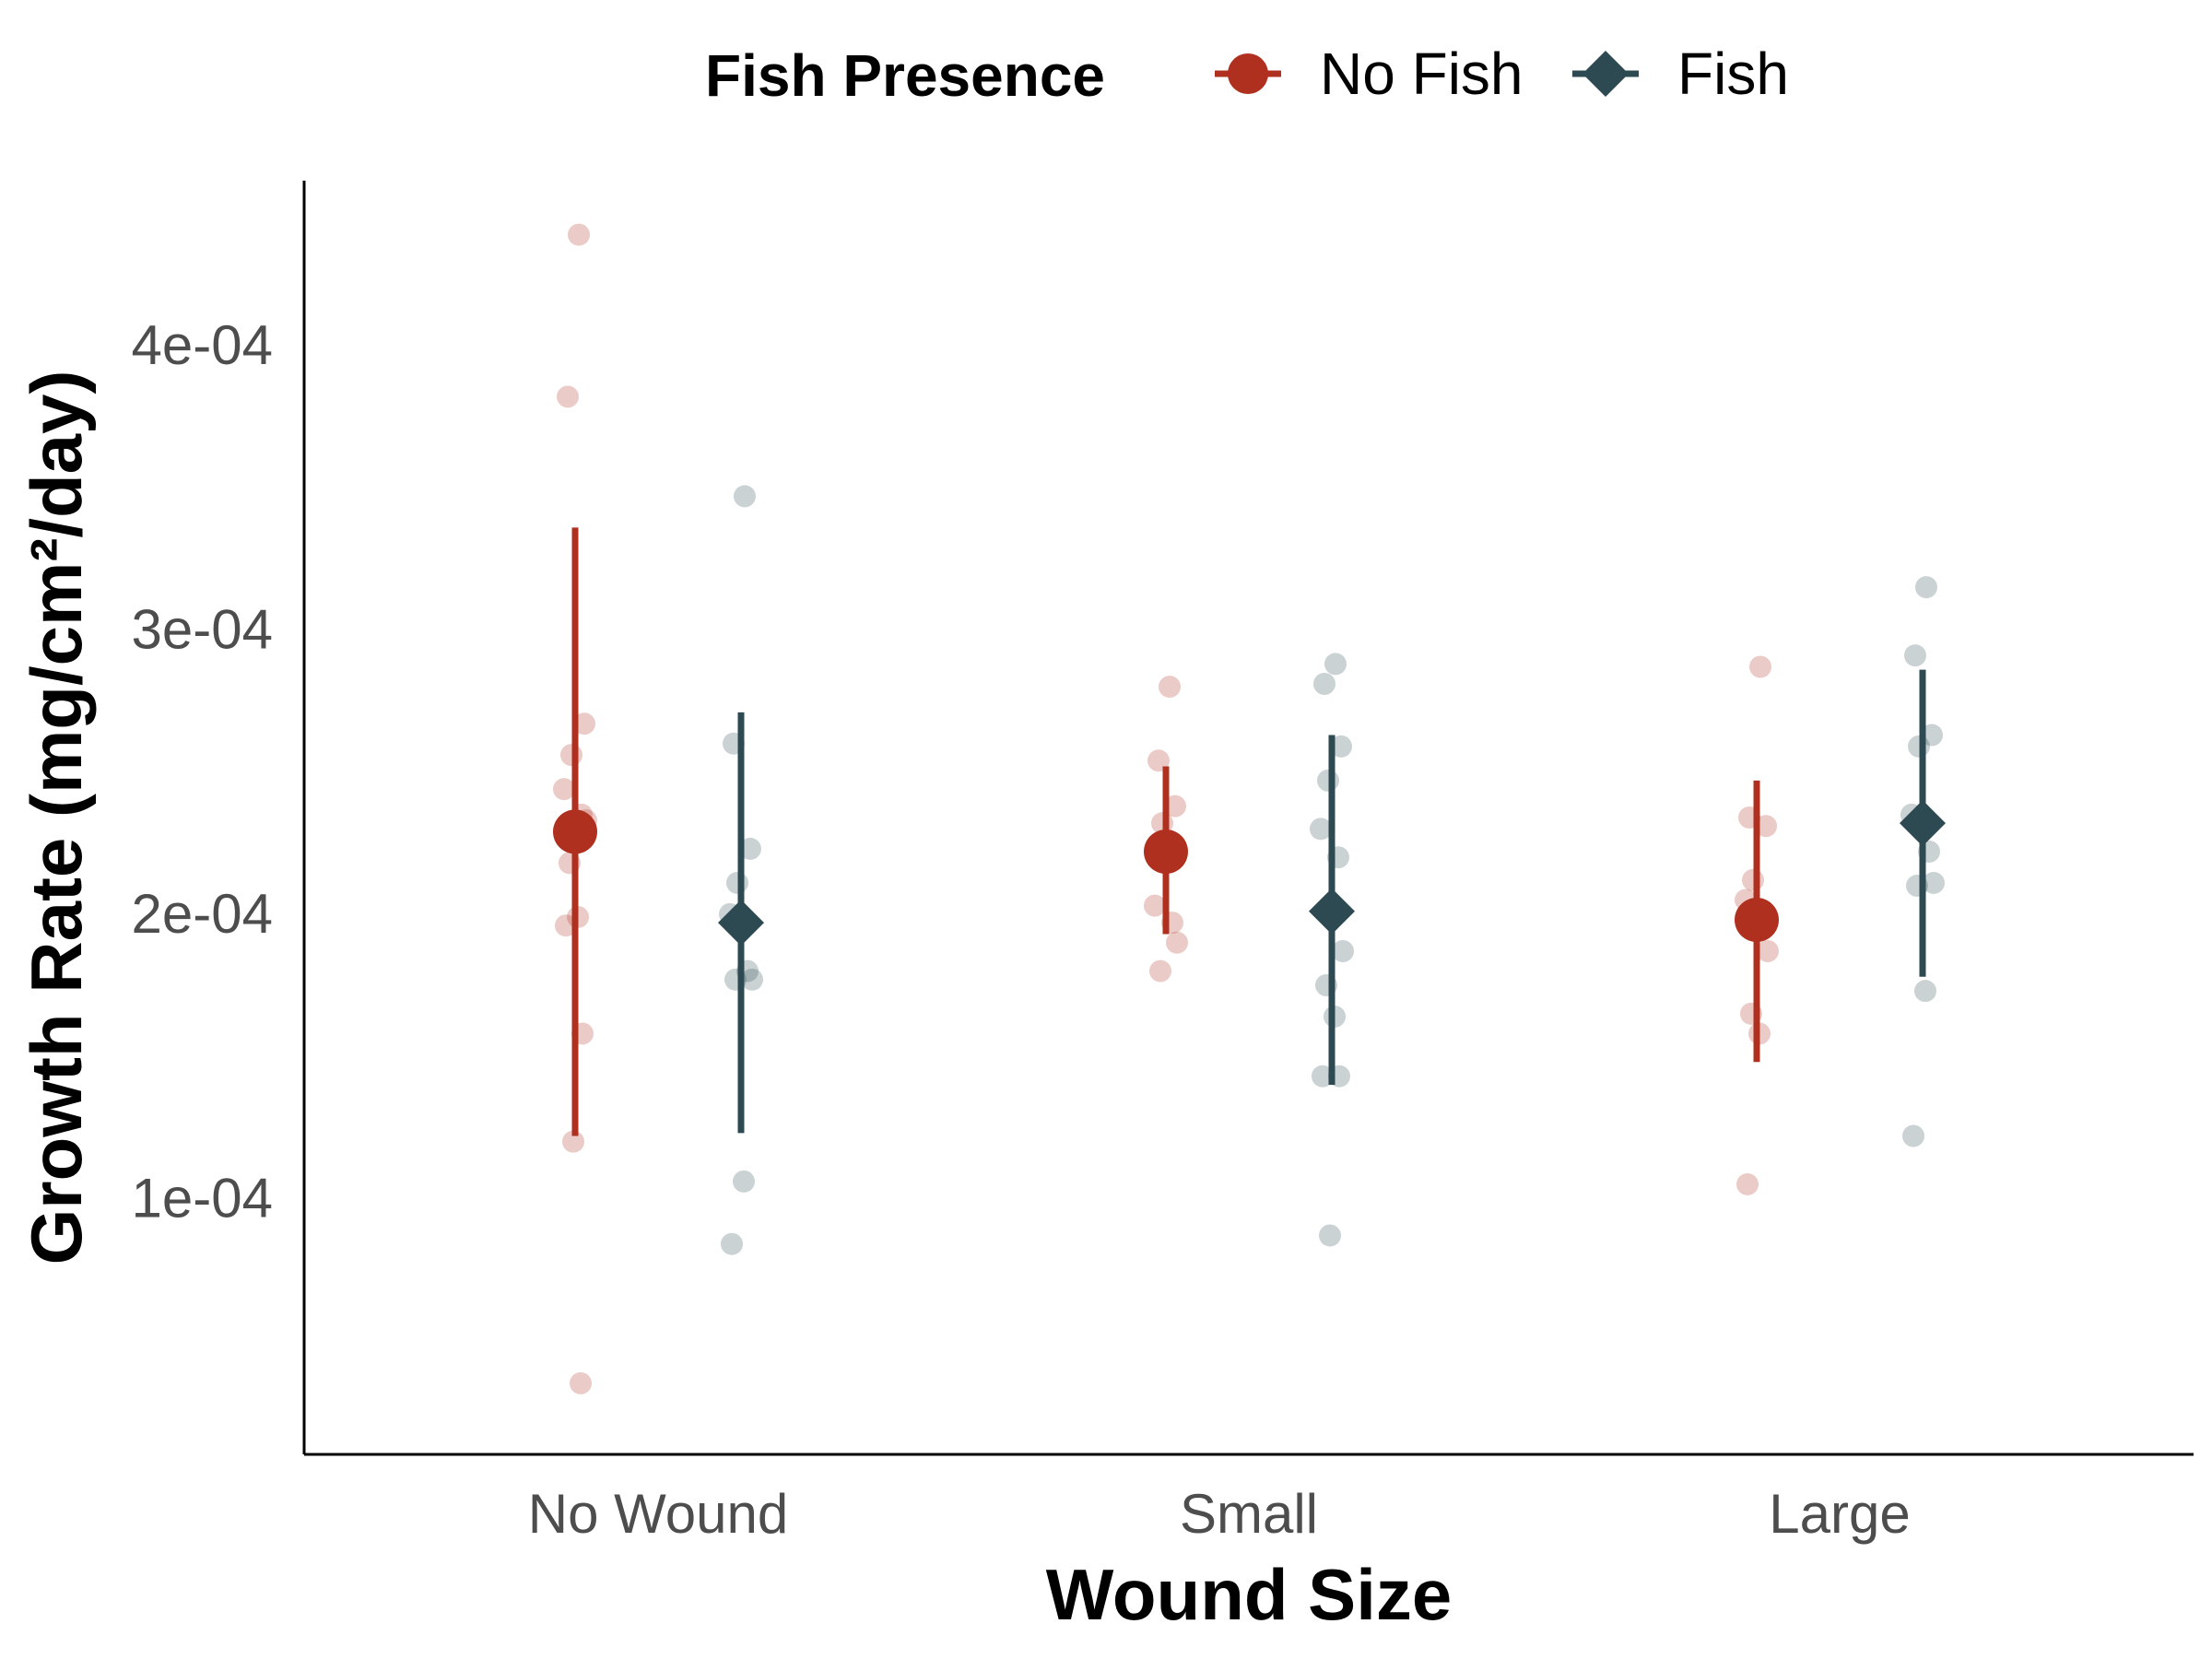  What do you see at coordinates (202, 1198) in the screenshot?
I see `y-tick-label: 1e-04` at bounding box center [202, 1198].